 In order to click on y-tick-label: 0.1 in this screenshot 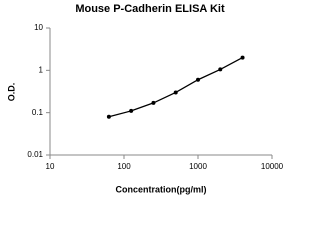, I will do `click(38, 112)`.